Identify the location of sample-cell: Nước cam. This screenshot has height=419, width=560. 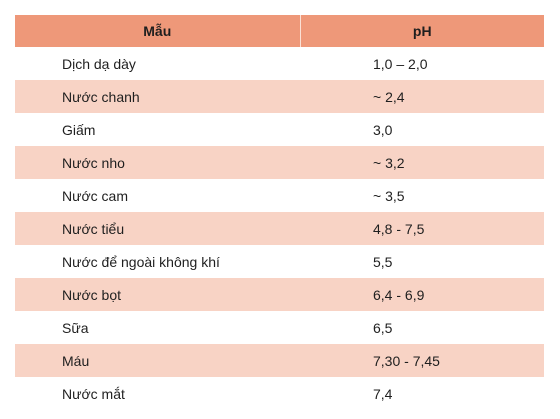
(95, 195).